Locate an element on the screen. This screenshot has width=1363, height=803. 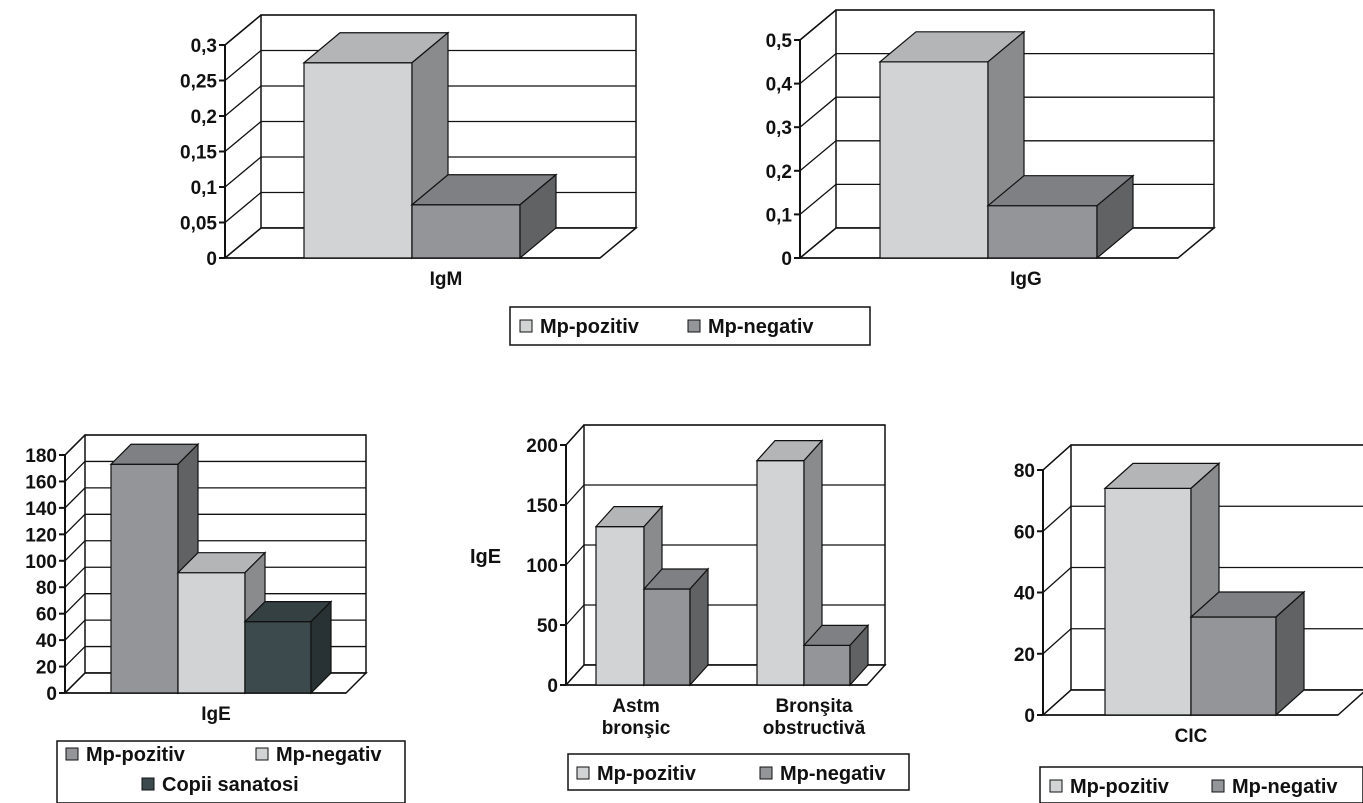
category-label: CIC is located at coordinates (1191, 736).